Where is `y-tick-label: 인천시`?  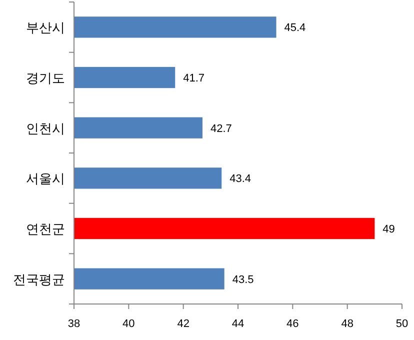
y-tick-label: 인천시 is located at coordinates (45, 128).